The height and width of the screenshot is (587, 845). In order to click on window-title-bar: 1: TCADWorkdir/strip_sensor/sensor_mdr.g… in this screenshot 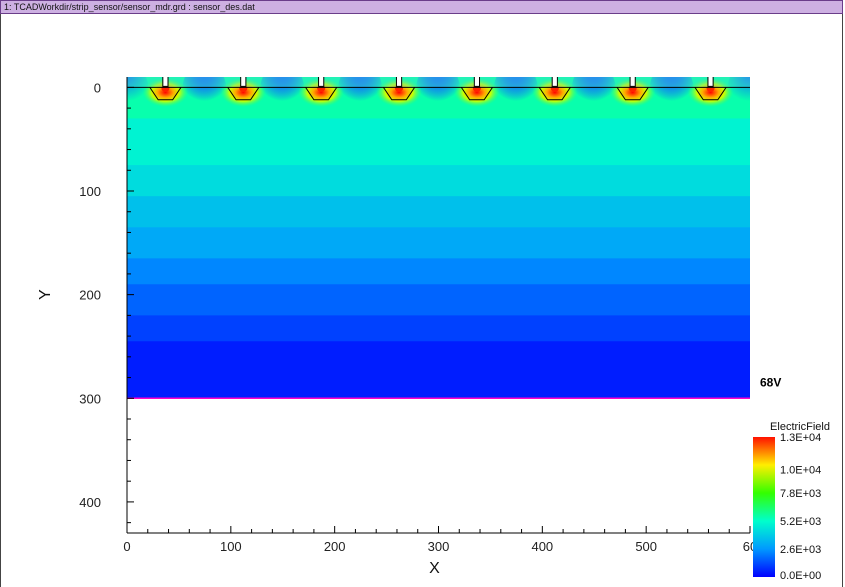, I will do `click(421, 7)`.